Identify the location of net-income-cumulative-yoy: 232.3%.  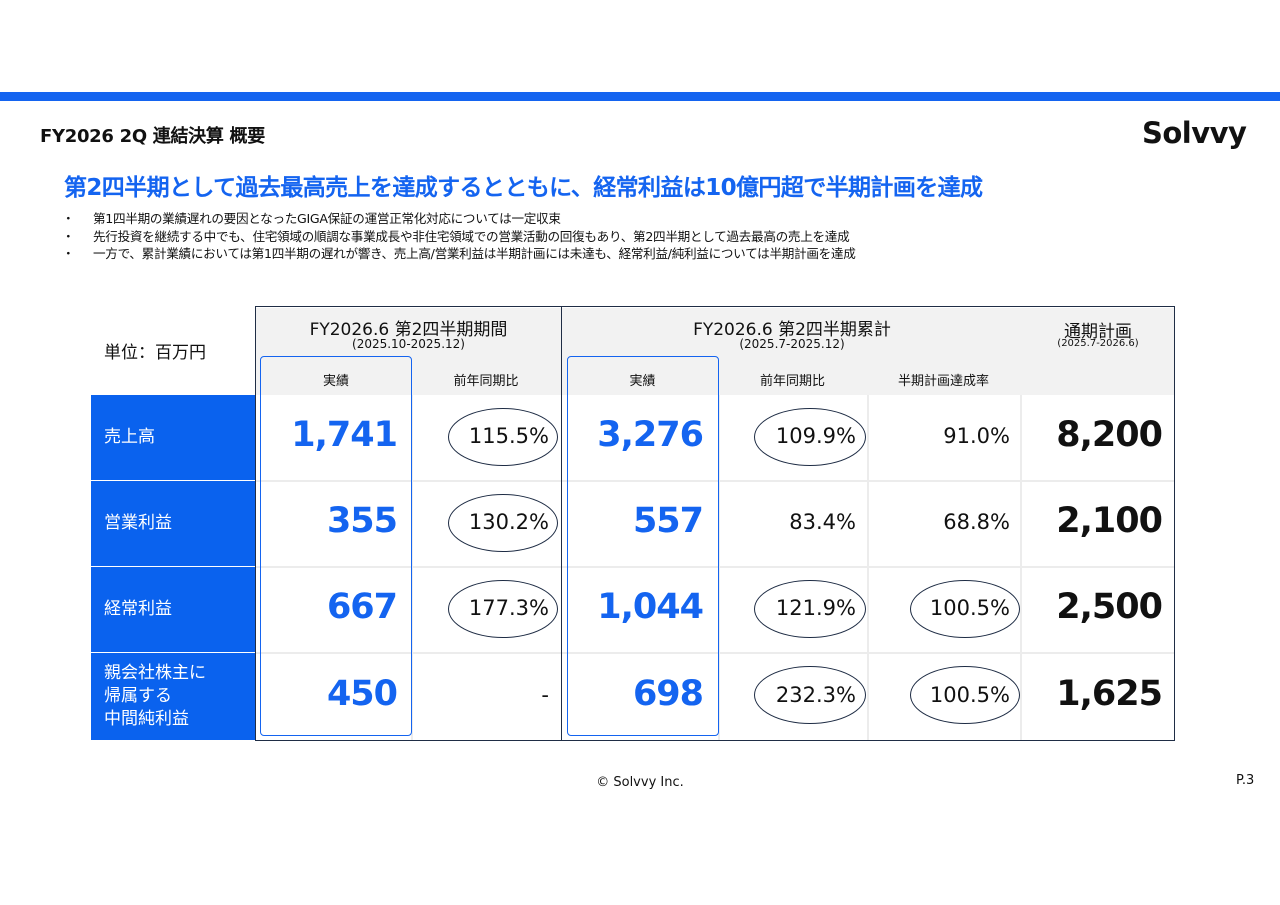
(815, 695).